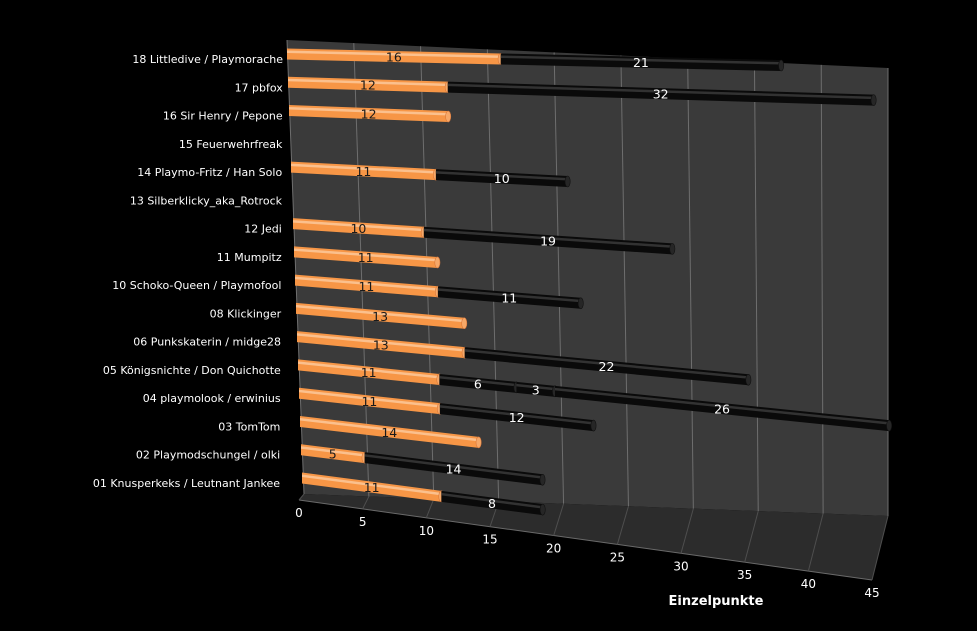  What do you see at coordinates (231, 144) in the screenshot?
I see `category-label: 15 Feuerwehrfreak` at bounding box center [231, 144].